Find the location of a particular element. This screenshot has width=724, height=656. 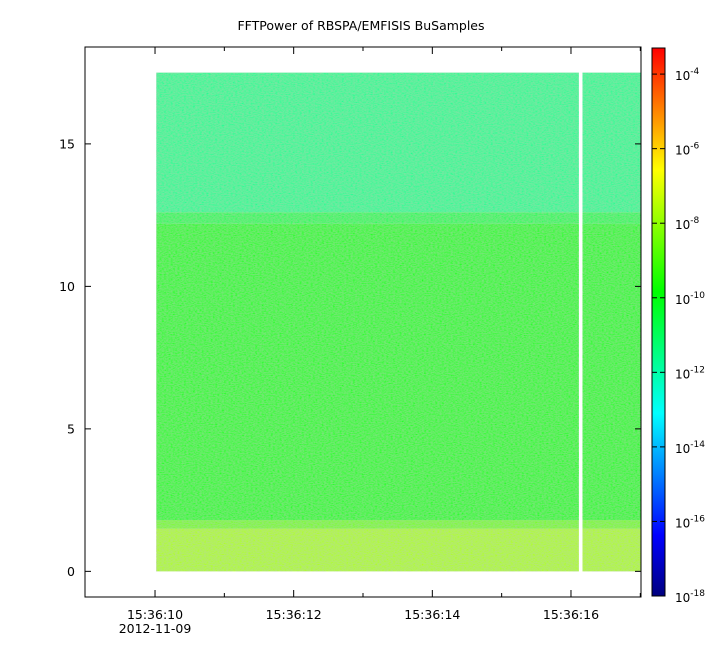

colorbar-tick-label: 10⁻¹⁶ is located at coordinates (690, 522).